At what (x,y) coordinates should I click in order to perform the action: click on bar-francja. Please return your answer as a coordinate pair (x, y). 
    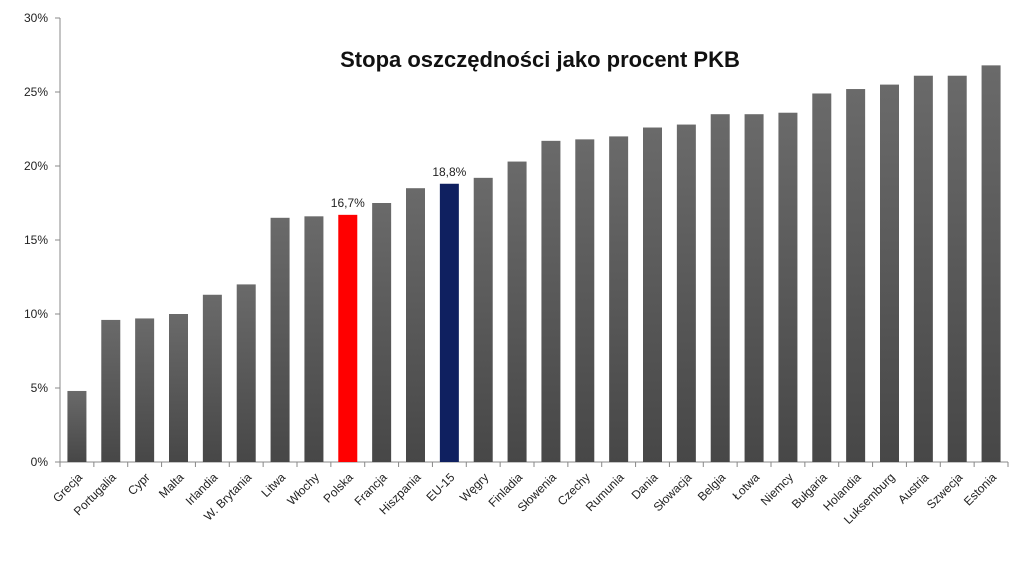
    Looking at the image, I should click on (382, 332).